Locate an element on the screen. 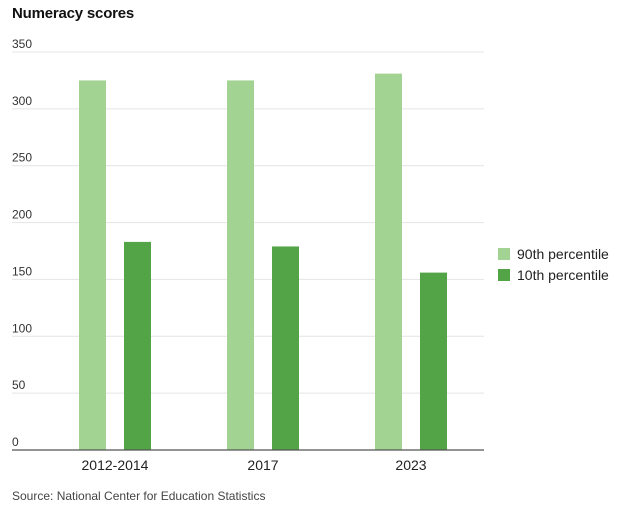 The height and width of the screenshot is (509, 632). legend-item: 90th percentile is located at coordinates (553, 253).